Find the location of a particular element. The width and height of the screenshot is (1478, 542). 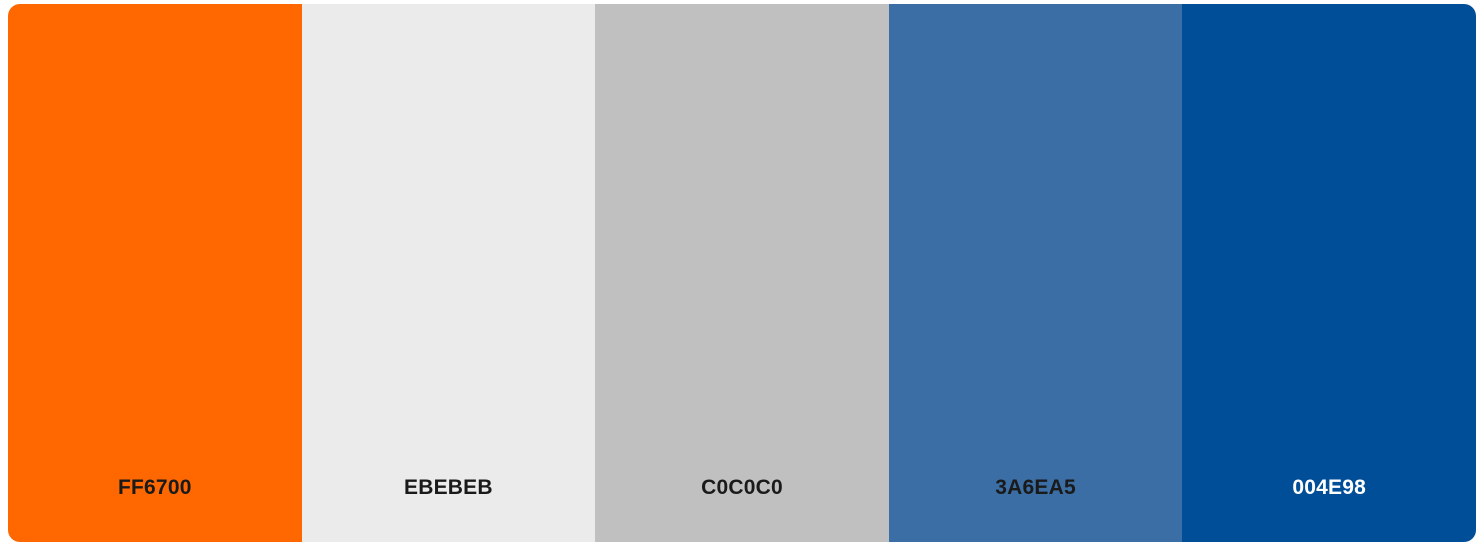

swatch-hex-label: 3A6EA5 is located at coordinates (1035, 487).